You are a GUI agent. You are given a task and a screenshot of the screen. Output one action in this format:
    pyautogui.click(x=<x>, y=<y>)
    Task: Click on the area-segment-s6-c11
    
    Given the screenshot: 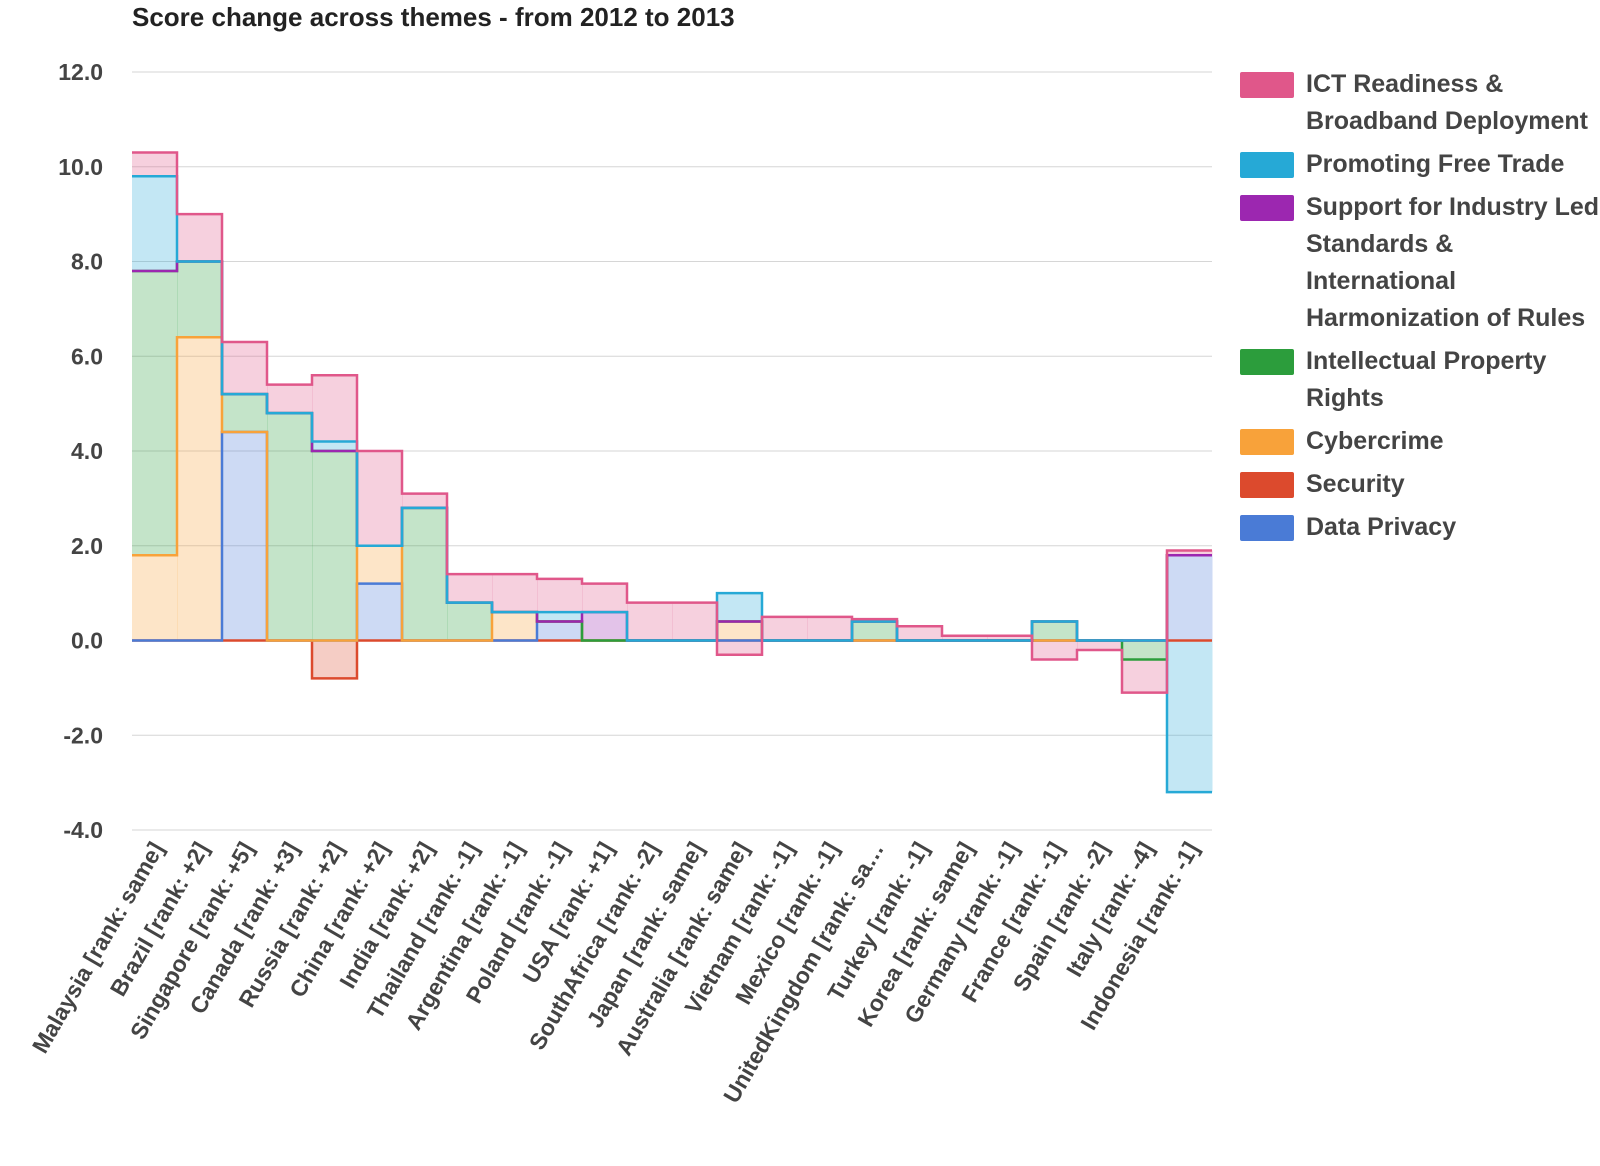 What is the action you would take?
    pyautogui.click(x=650, y=621)
    